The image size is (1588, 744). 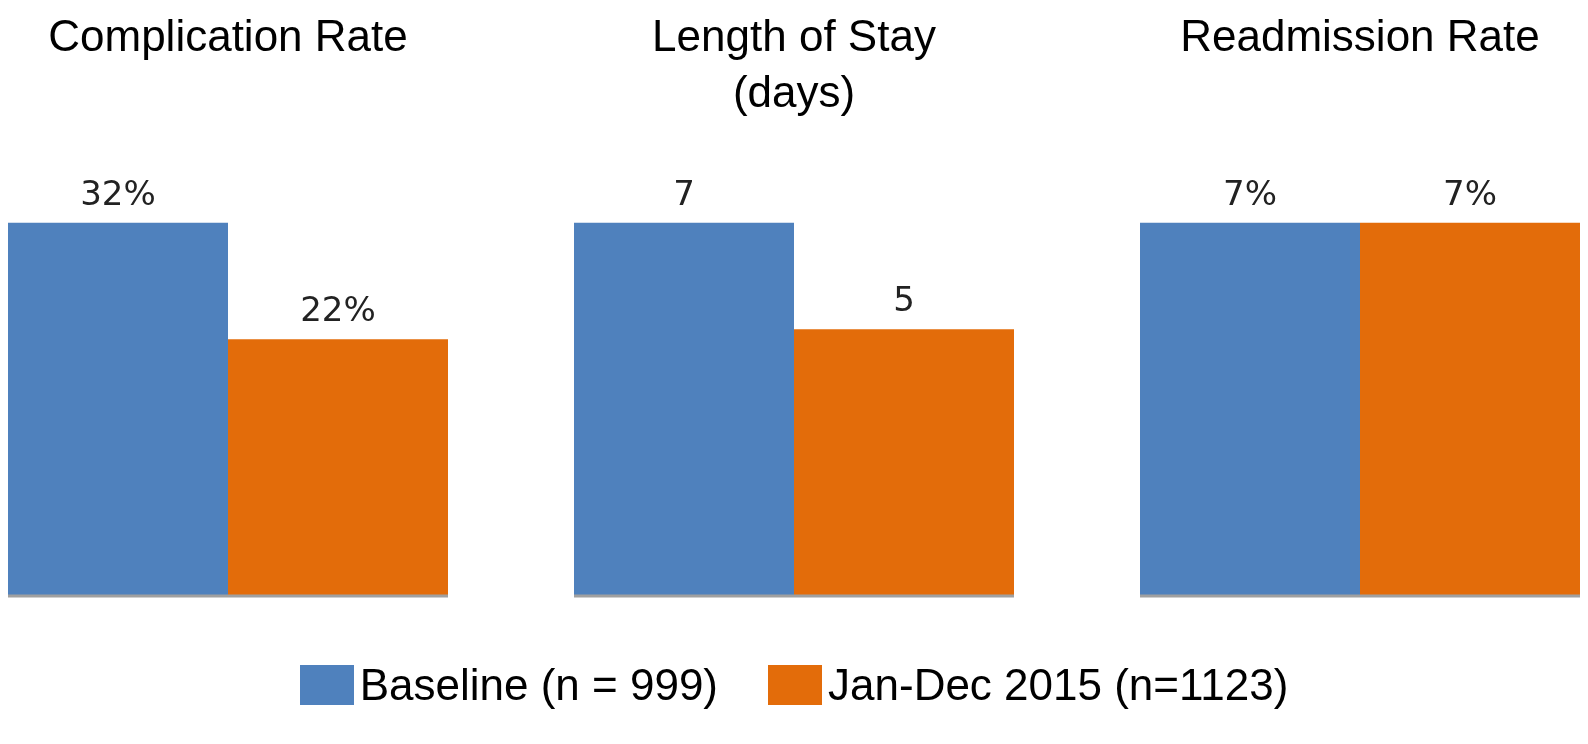 What do you see at coordinates (684, 192) in the screenshot?
I see `data-label: 7` at bounding box center [684, 192].